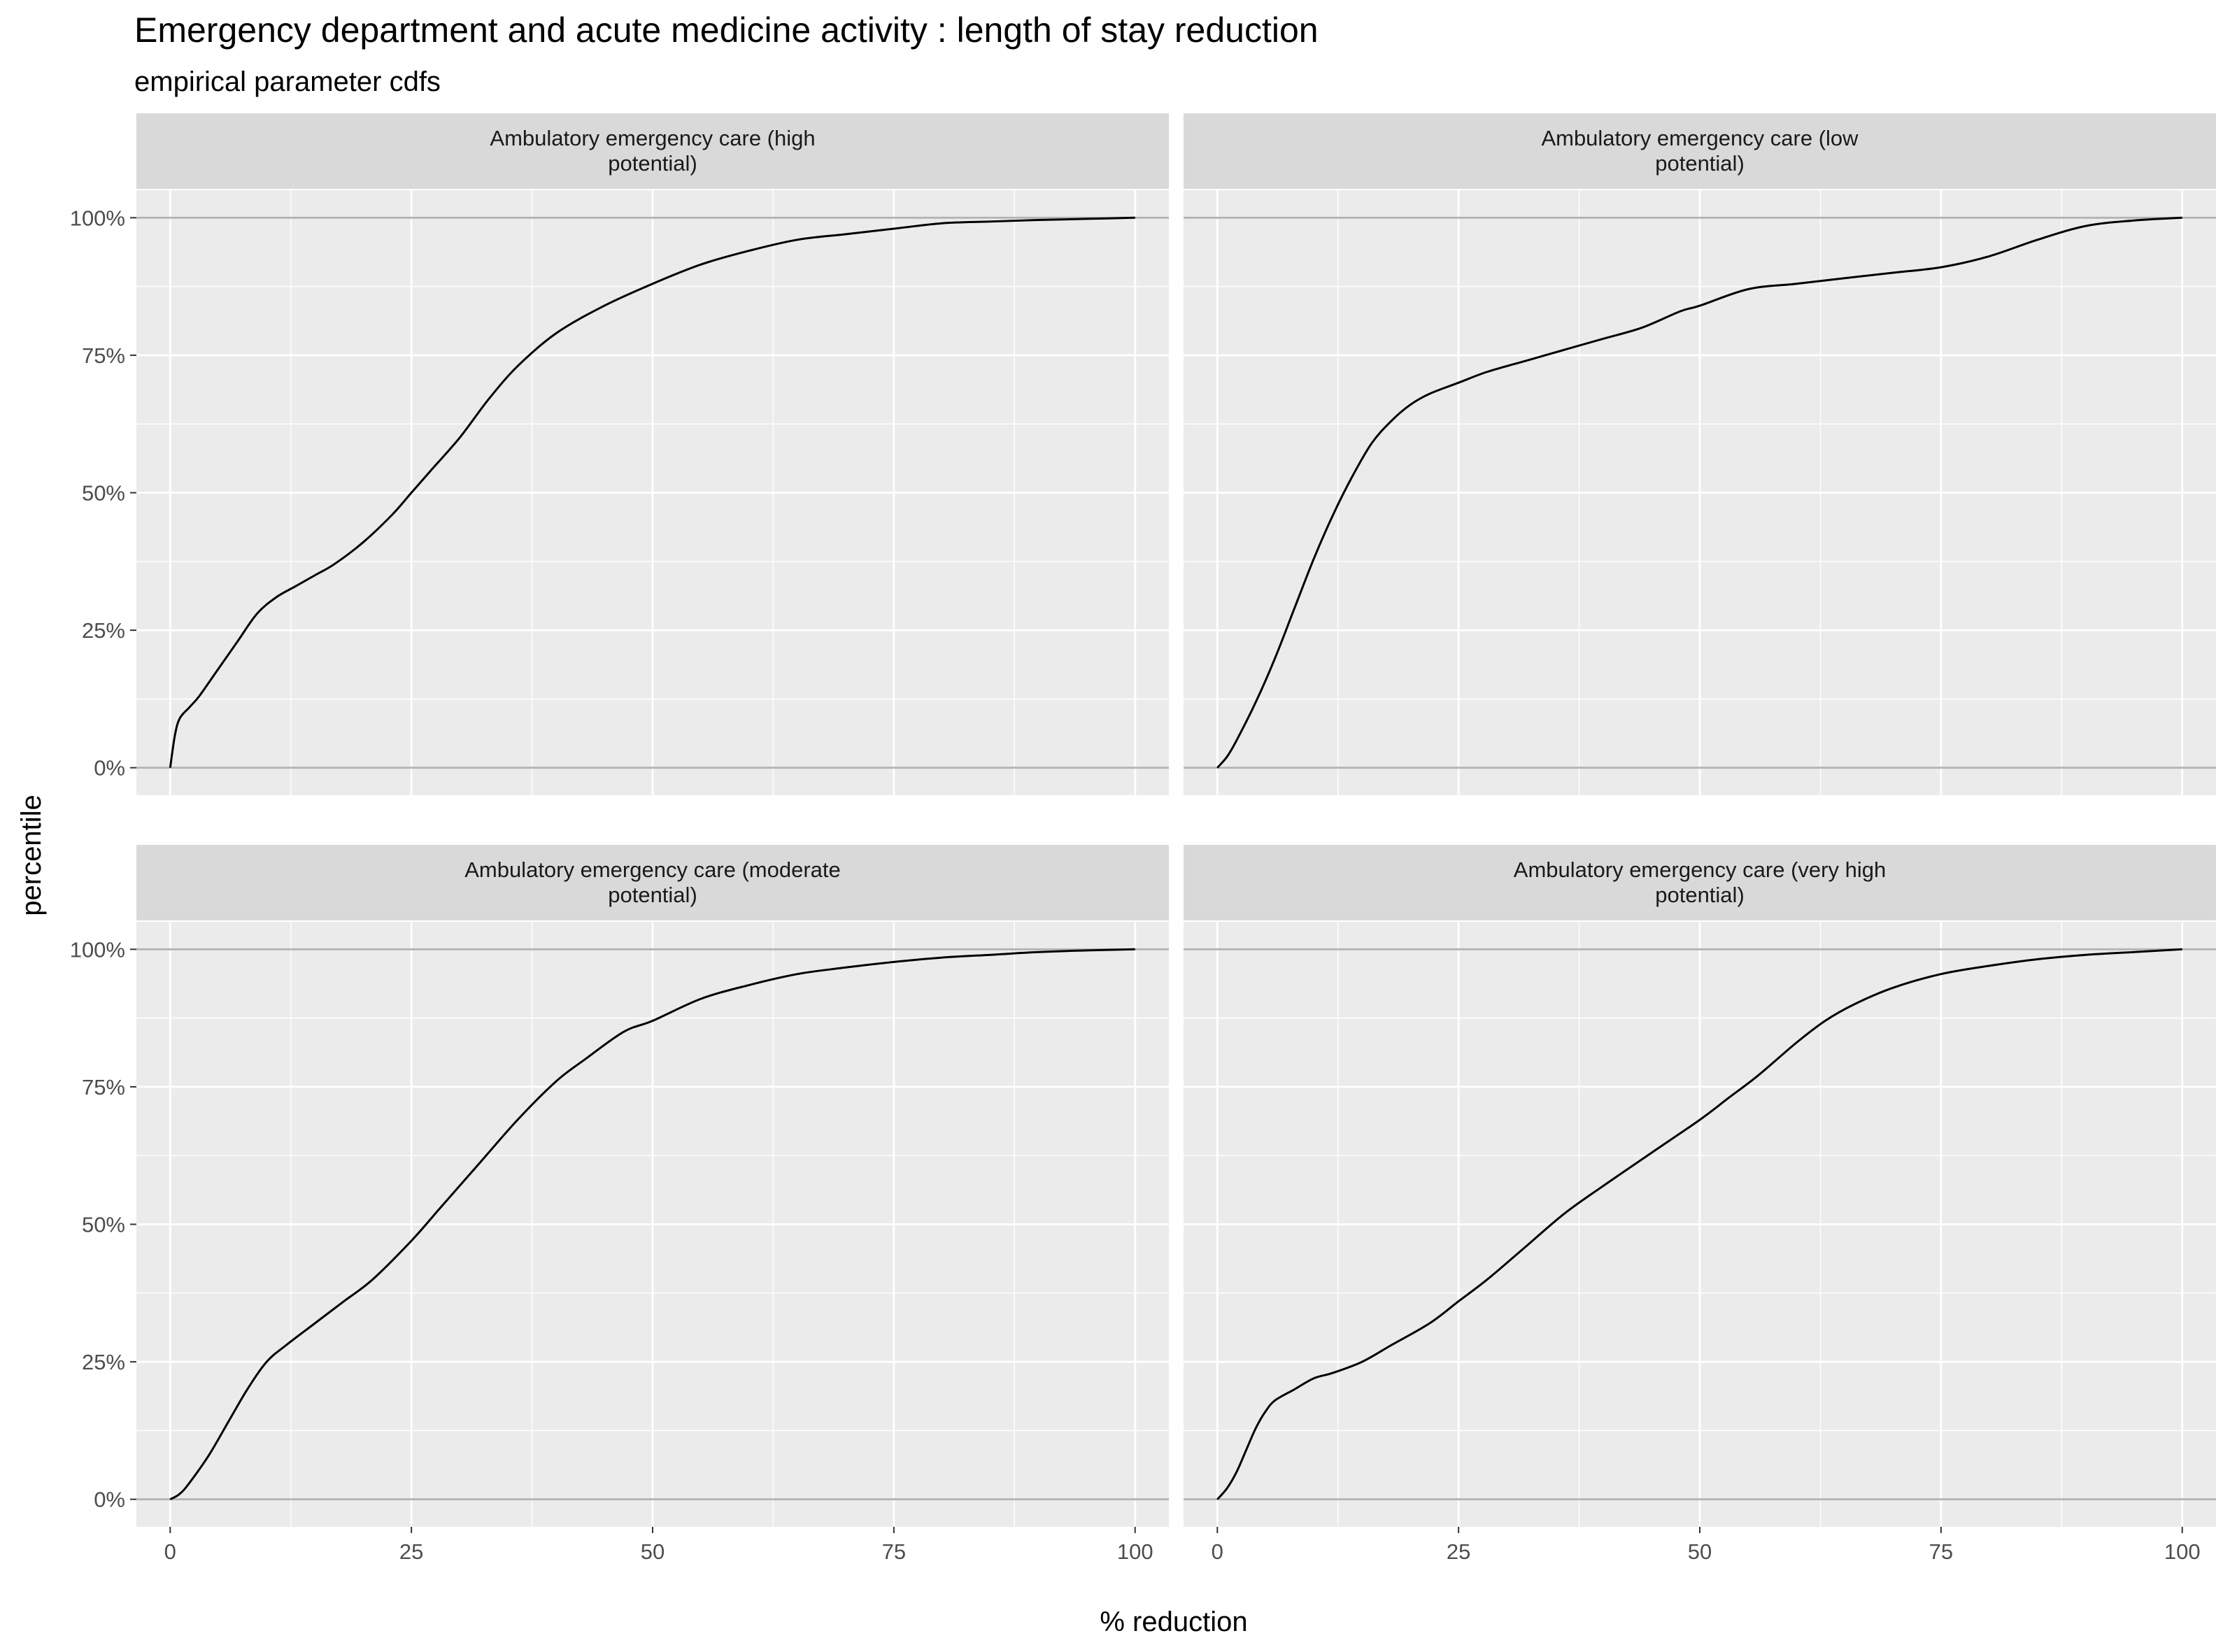  I want to click on facet-strip-label: Ambulatory emergency care (low, so click(1700, 138).